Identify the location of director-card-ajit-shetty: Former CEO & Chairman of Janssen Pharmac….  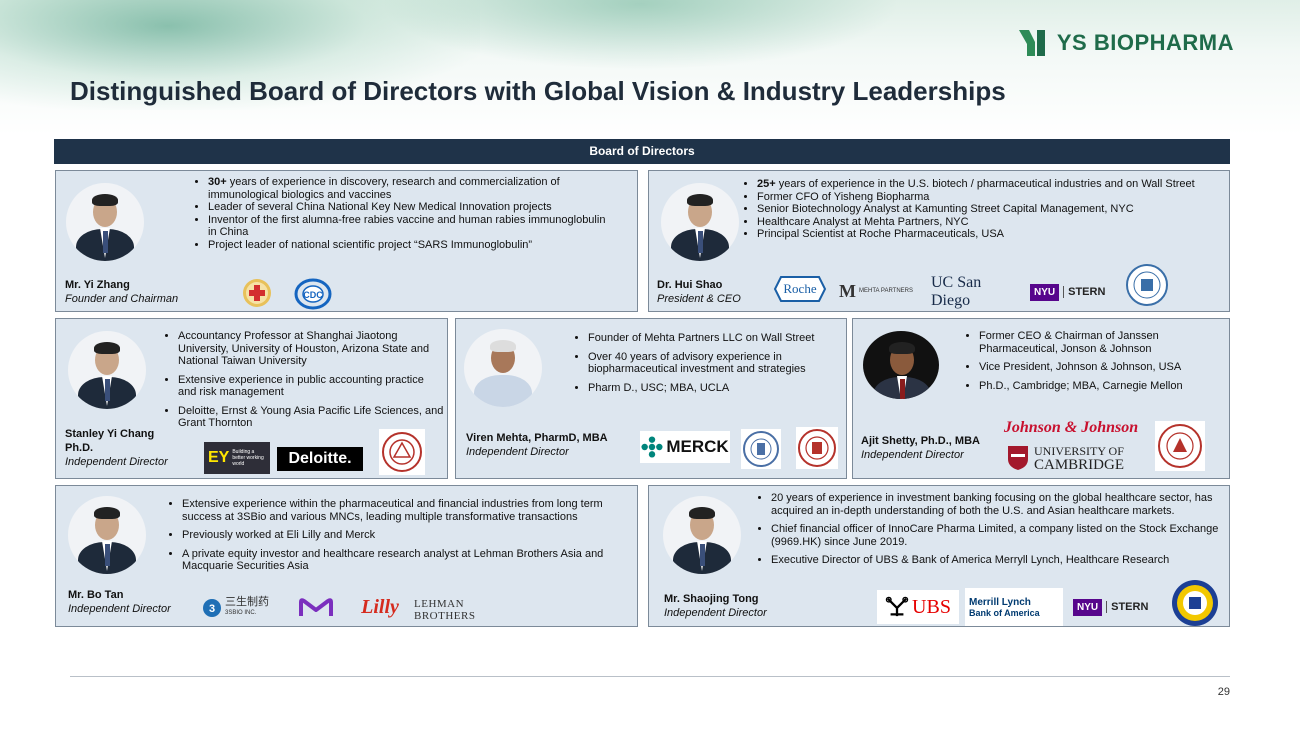
(1041, 398).